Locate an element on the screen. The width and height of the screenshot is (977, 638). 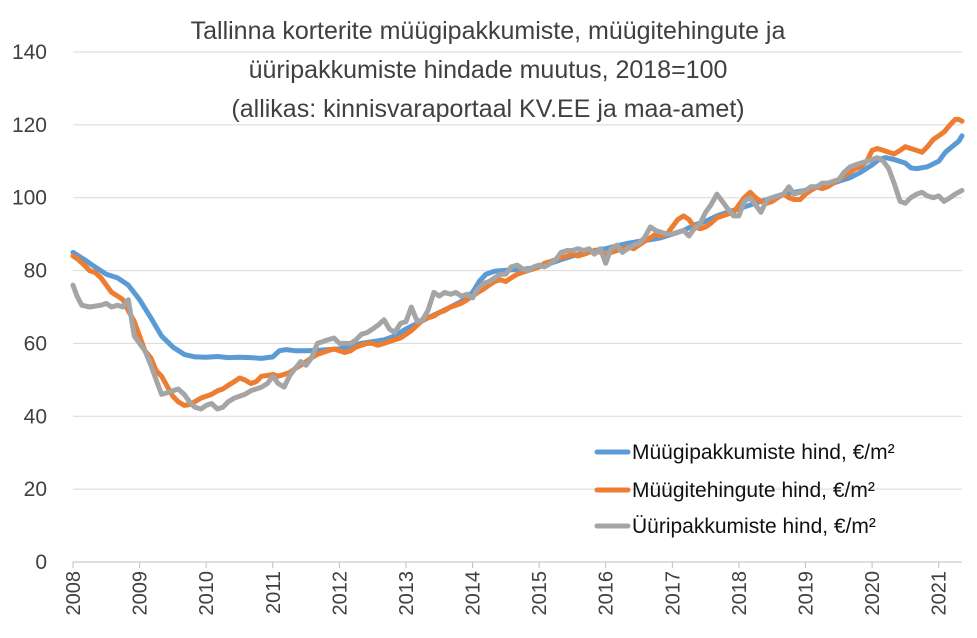
title-line-2: üüripakkumiste hindade muutus, 2018=100 is located at coordinates (488, 70).